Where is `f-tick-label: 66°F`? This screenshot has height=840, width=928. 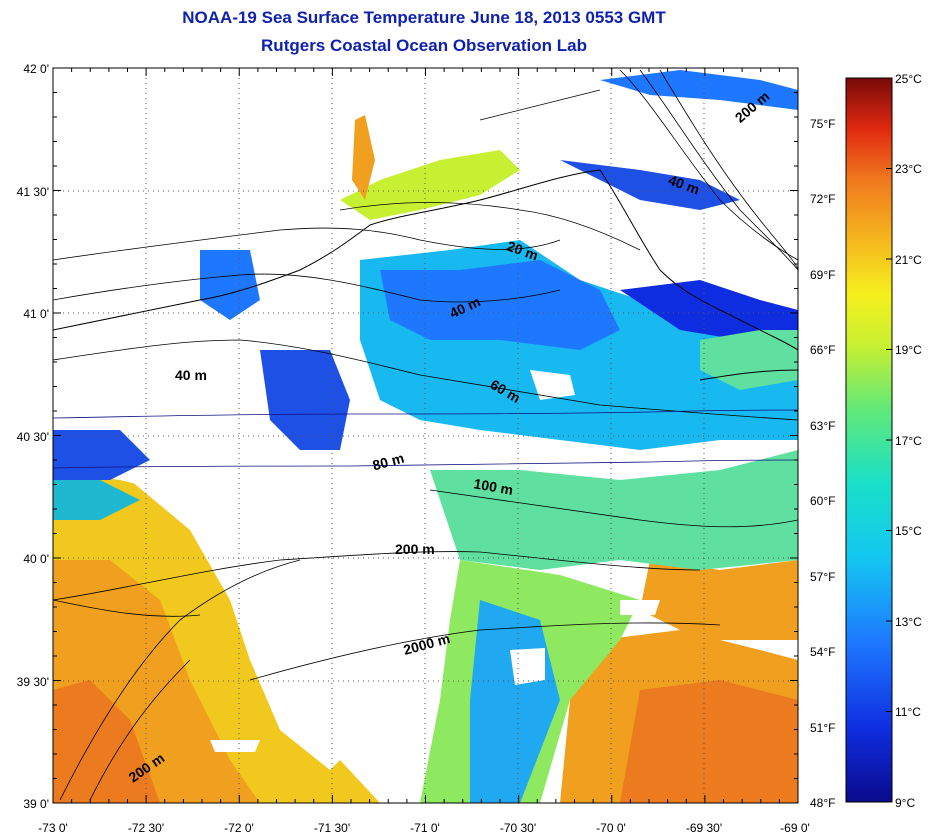
f-tick-label: 66°F is located at coordinates (822, 350).